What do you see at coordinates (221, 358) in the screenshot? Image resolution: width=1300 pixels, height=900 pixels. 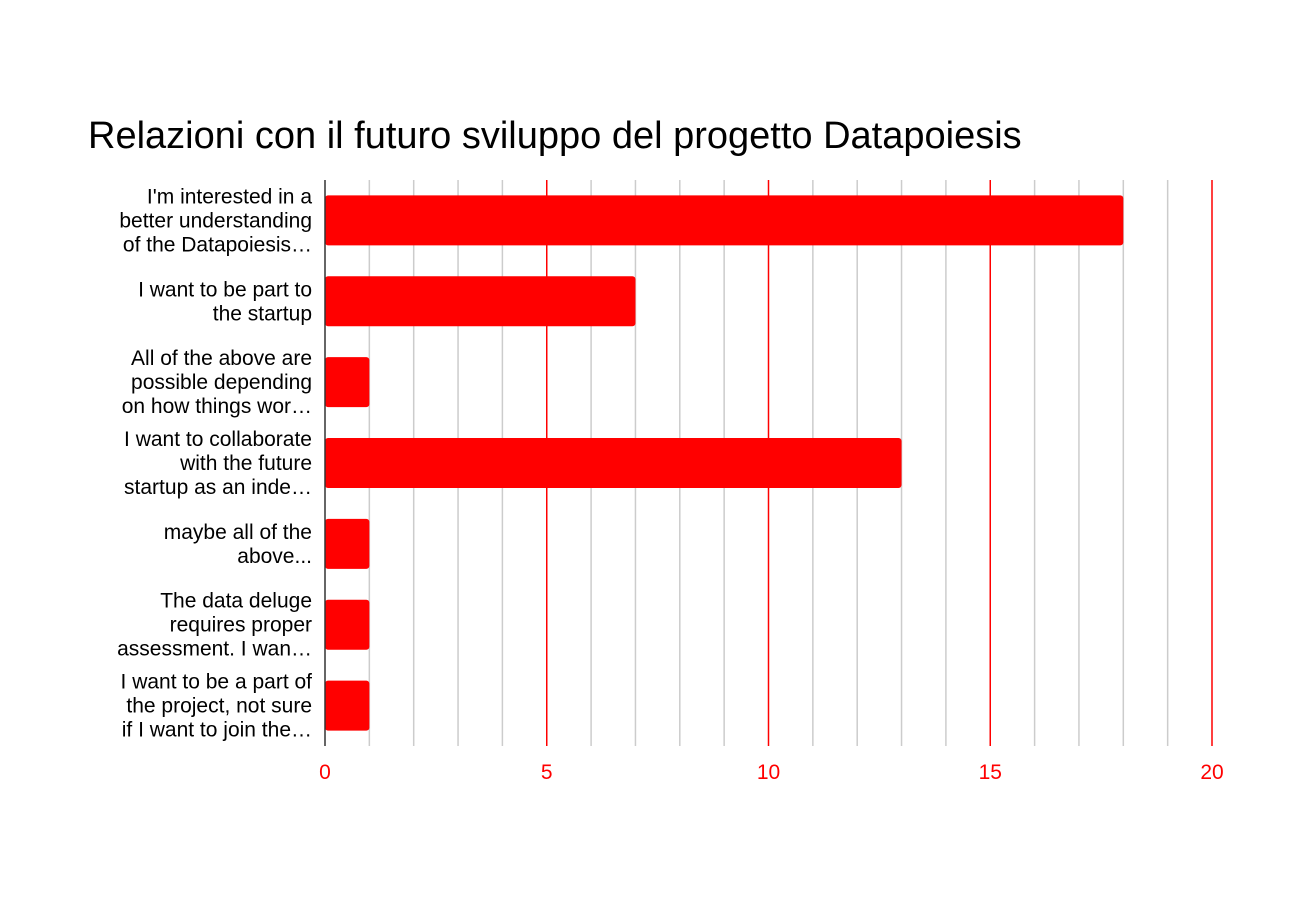 I see `category-label-line: All of the above are` at bounding box center [221, 358].